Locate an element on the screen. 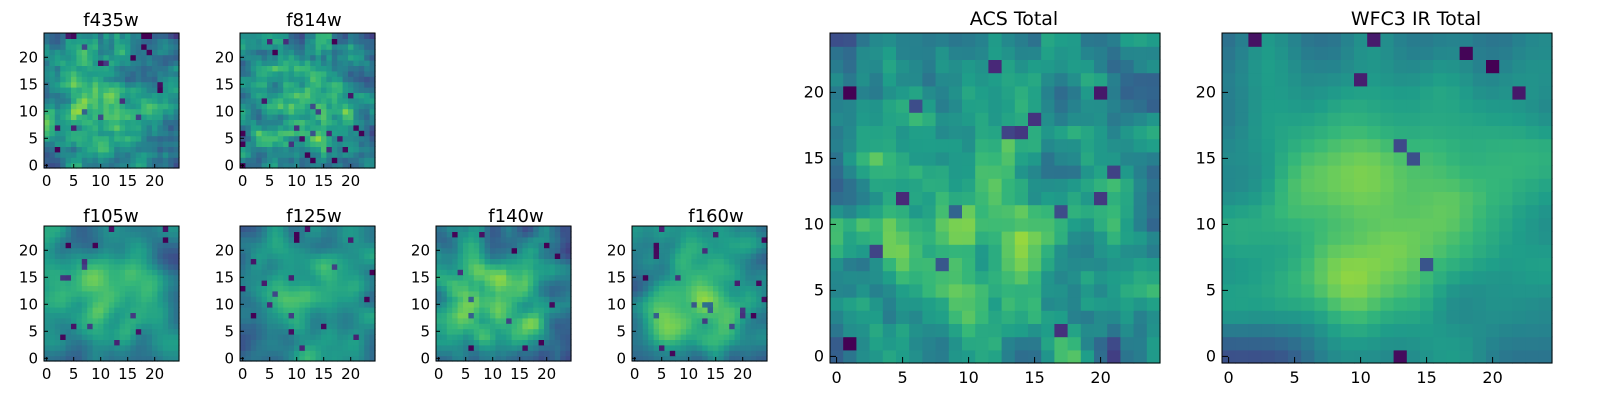 This screenshot has height=400, width=1600. x-tick-label: 15 is located at coordinates (127, 181).